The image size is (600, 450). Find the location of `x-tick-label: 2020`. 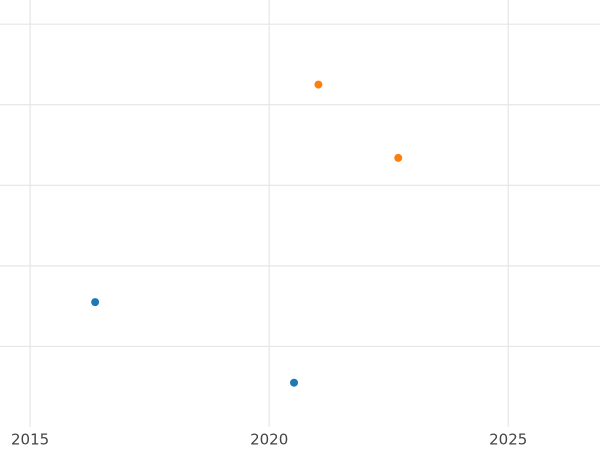

x-tick-label: 2020 is located at coordinates (269, 440).